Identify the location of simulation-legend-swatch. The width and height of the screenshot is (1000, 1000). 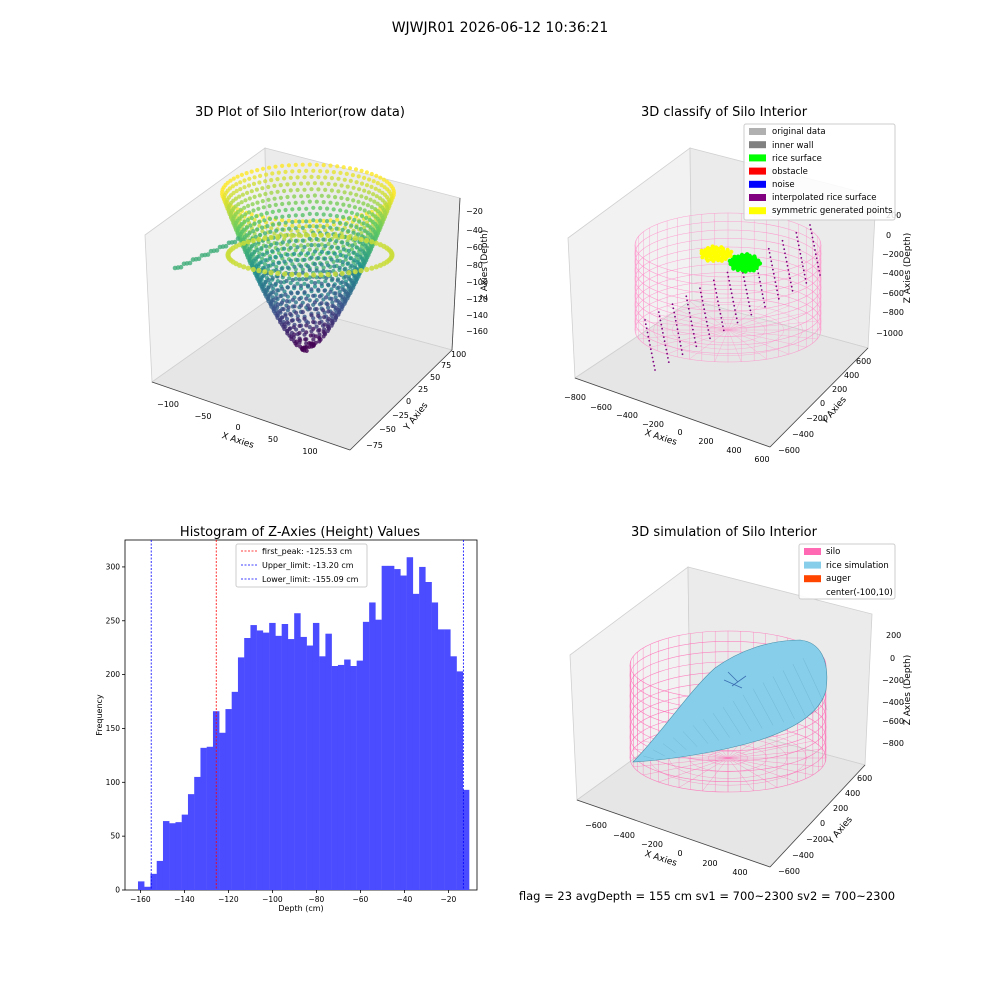
(812, 551).